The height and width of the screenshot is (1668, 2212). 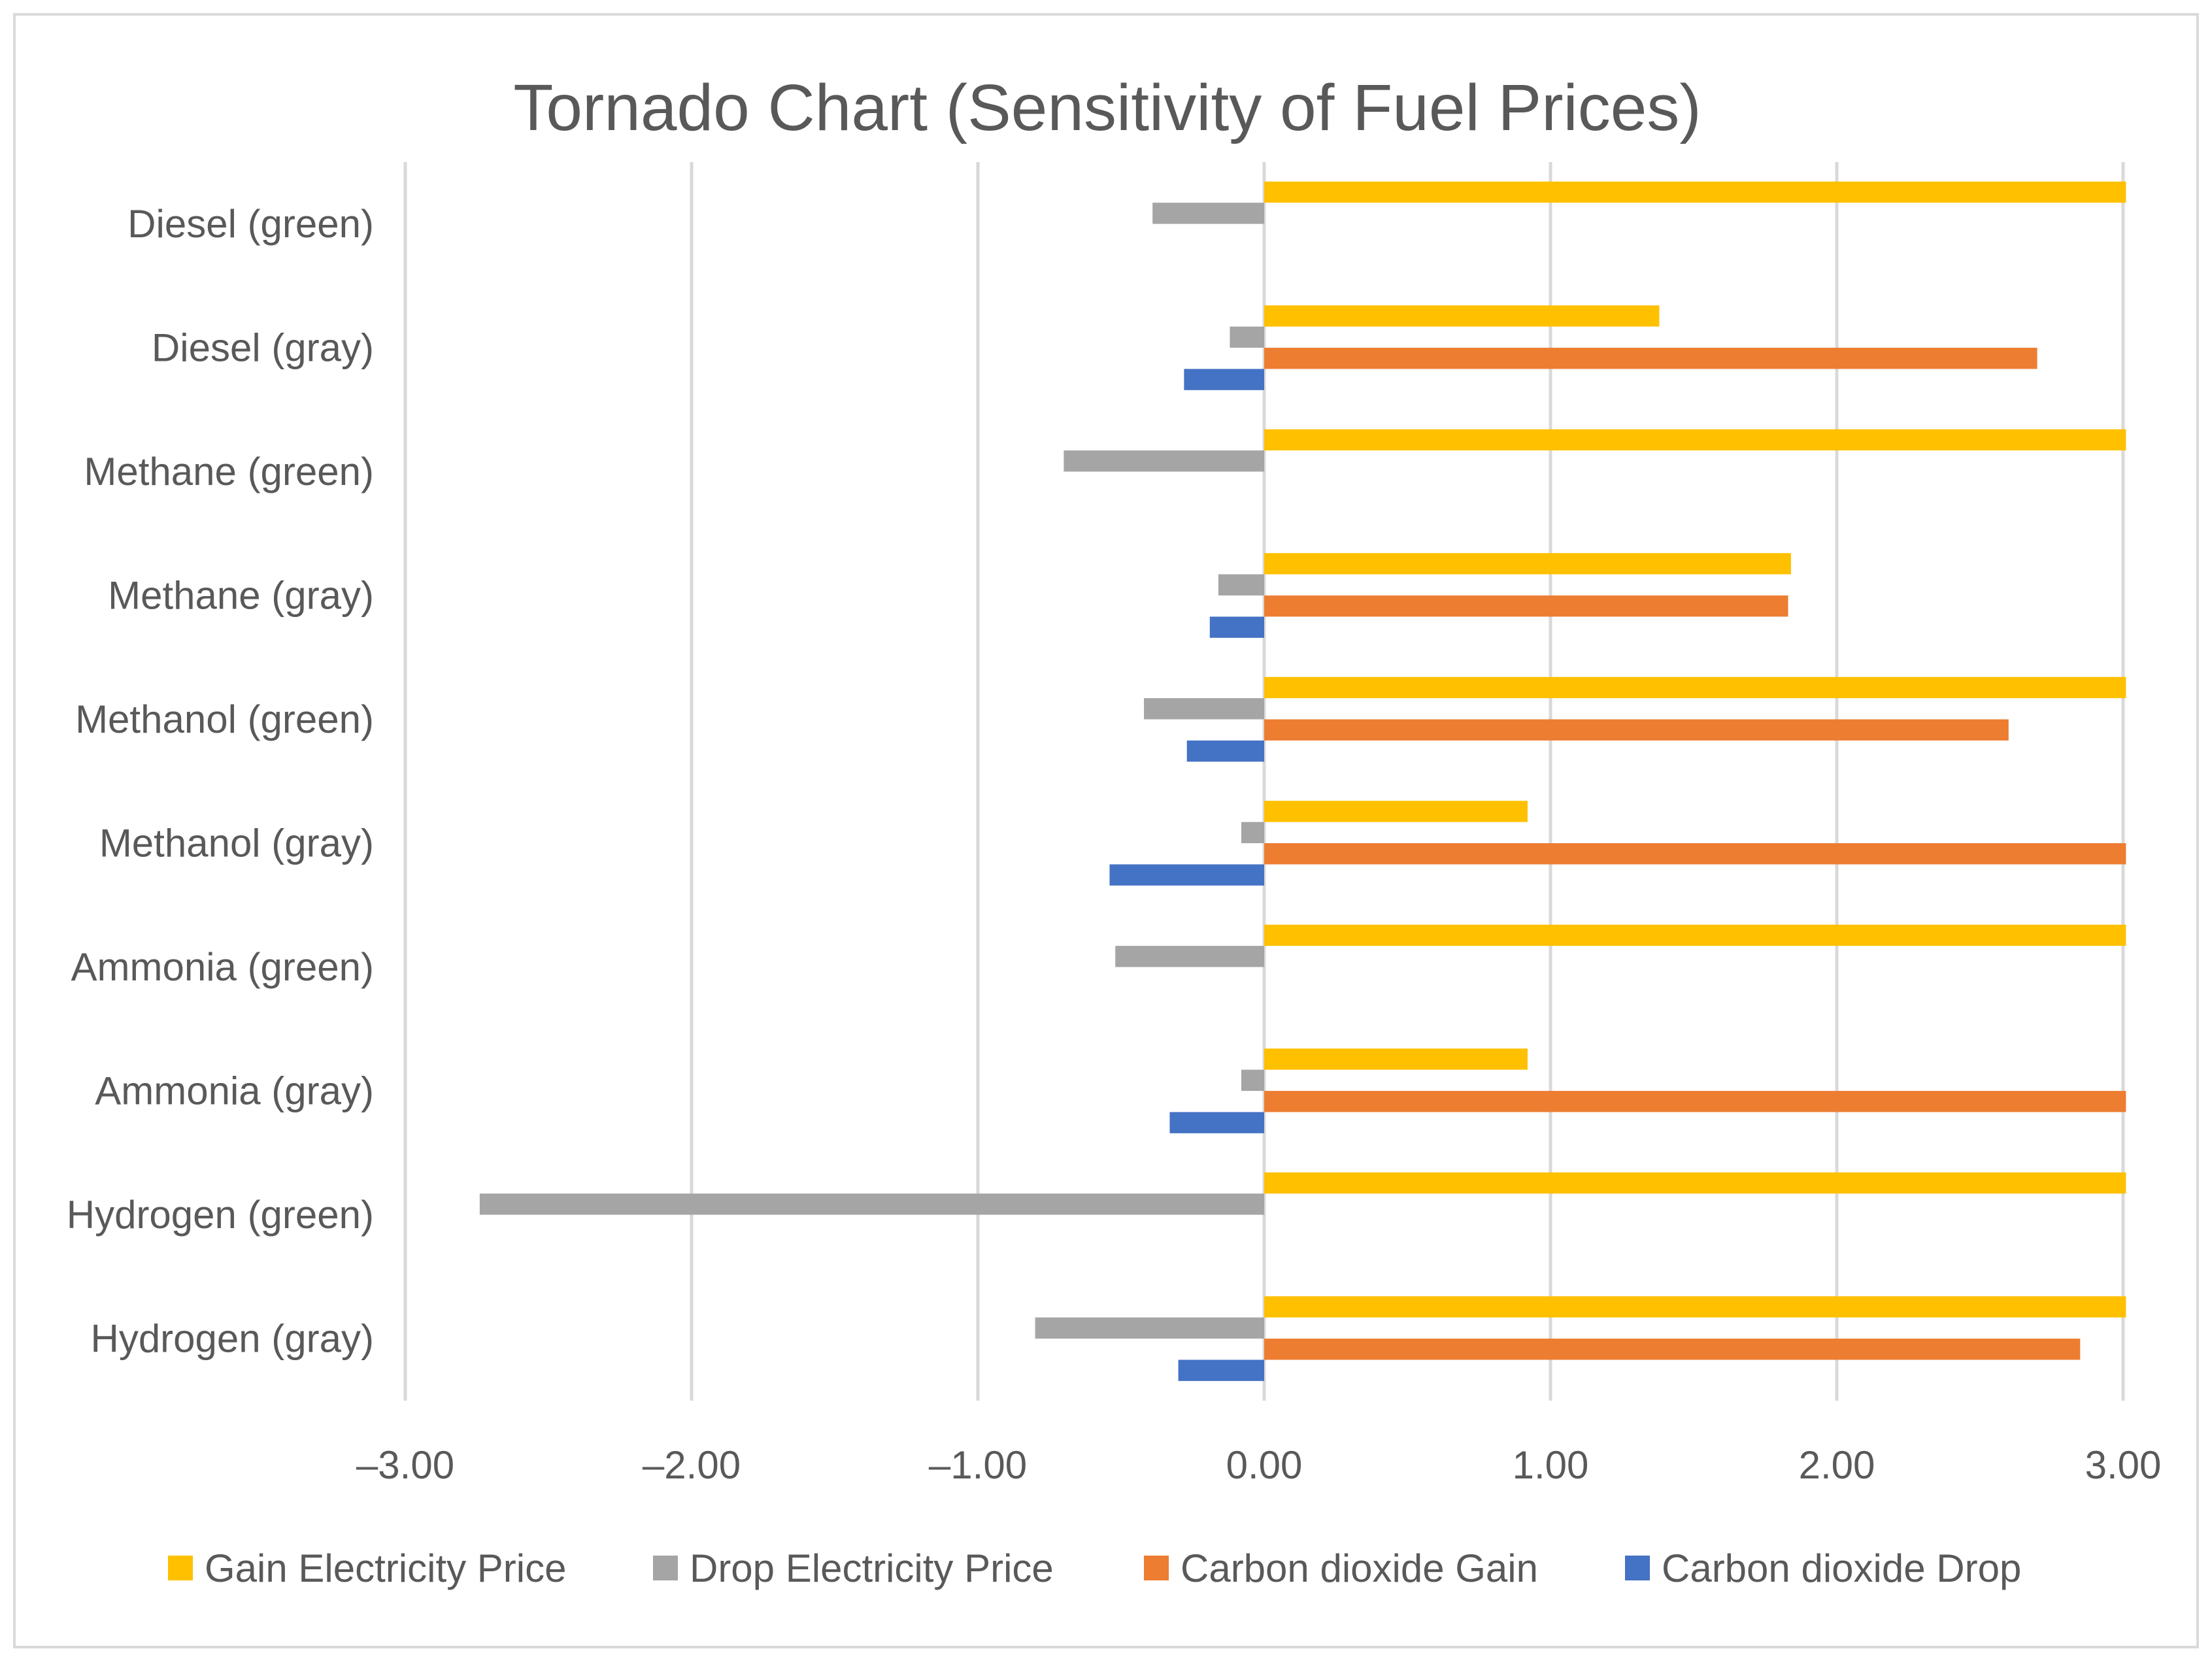 What do you see at coordinates (241, 595) in the screenshot?
I see `category-label: Methane (gray)` at bounding box center [241, 595].